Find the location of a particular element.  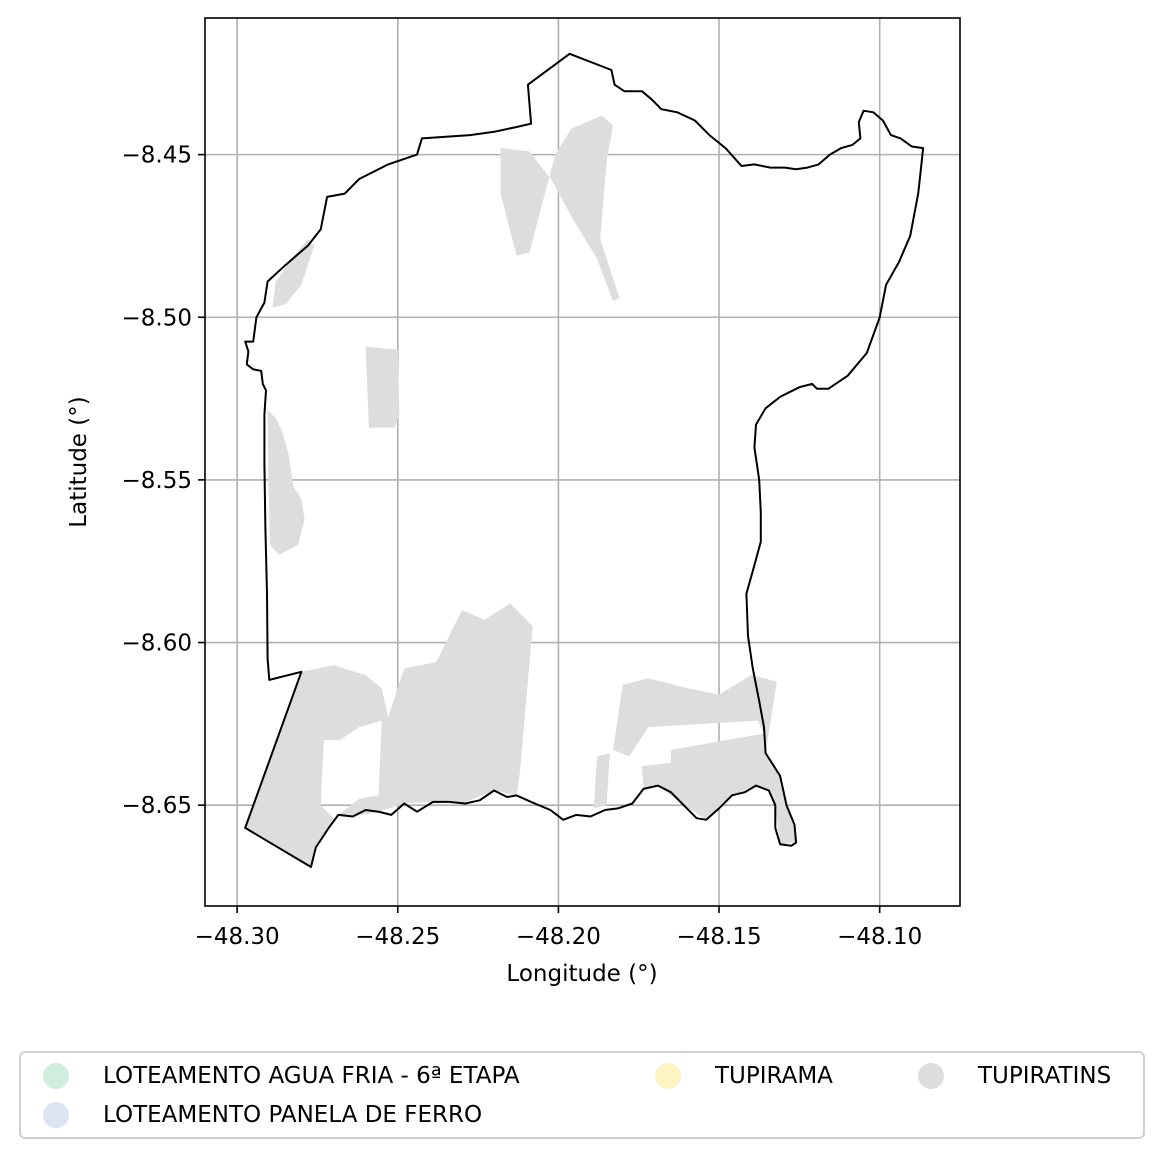

legend-marker-tupirama is located at coordinates (668, 1076).